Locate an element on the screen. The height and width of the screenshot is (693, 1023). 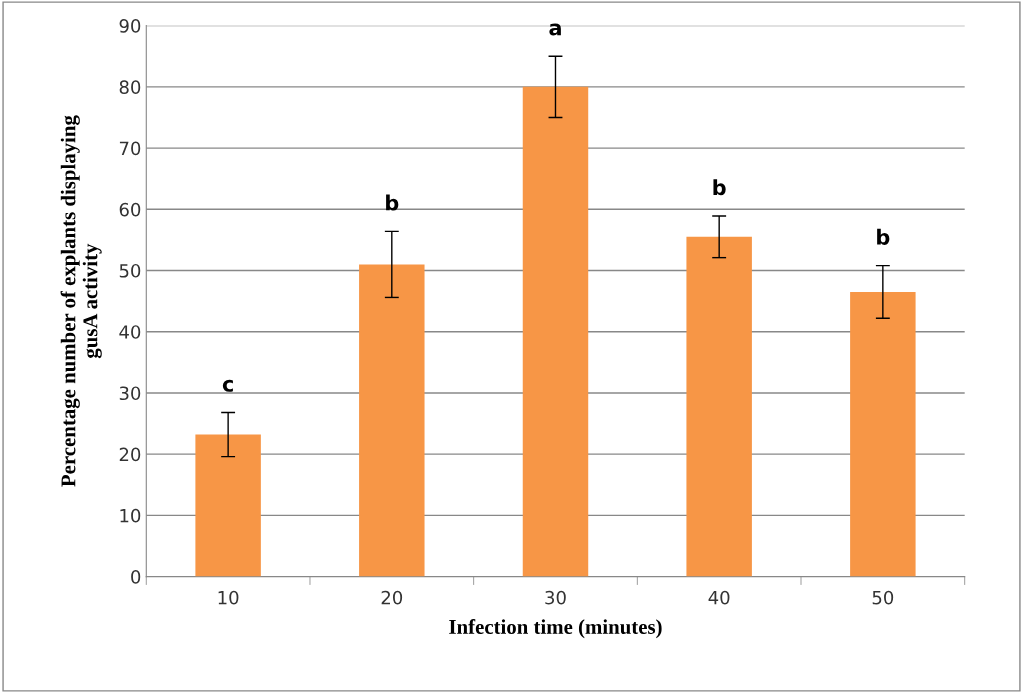
x-tick-label: 10 is located at coordinates (228, 597).